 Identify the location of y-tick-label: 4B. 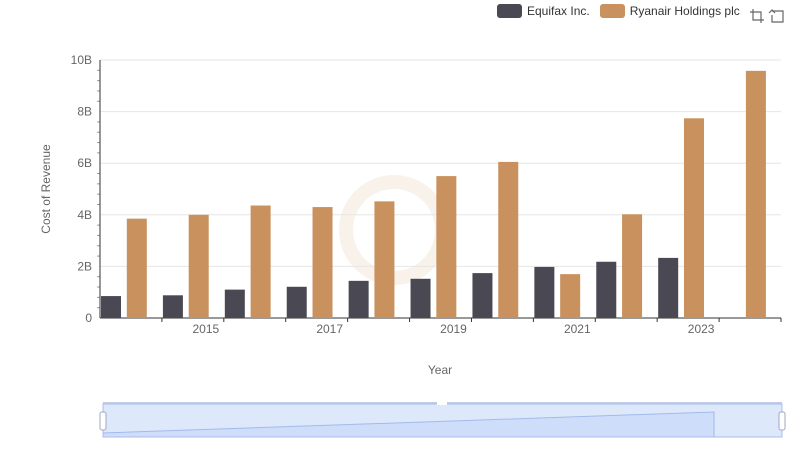
(84, 215).